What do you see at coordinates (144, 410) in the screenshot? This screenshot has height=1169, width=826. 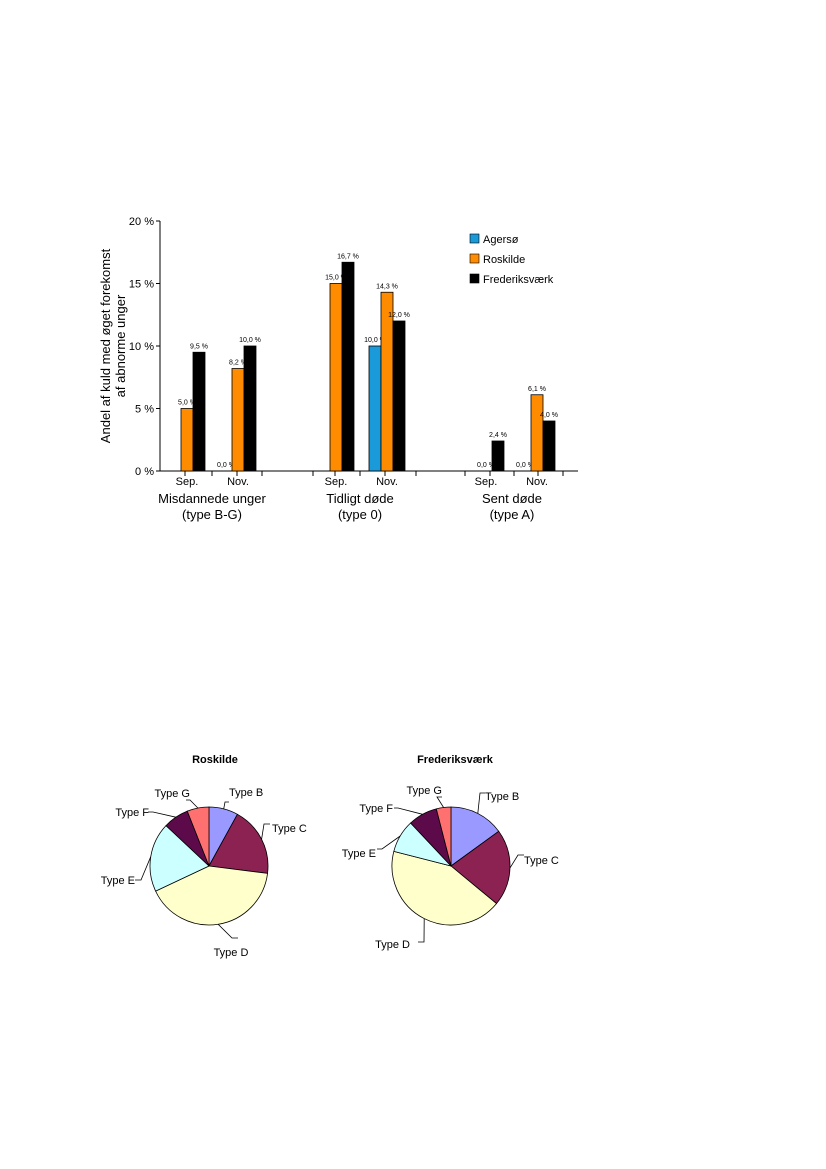 I see `y-tick-label: 5 %` at bounding box center [144, 410].